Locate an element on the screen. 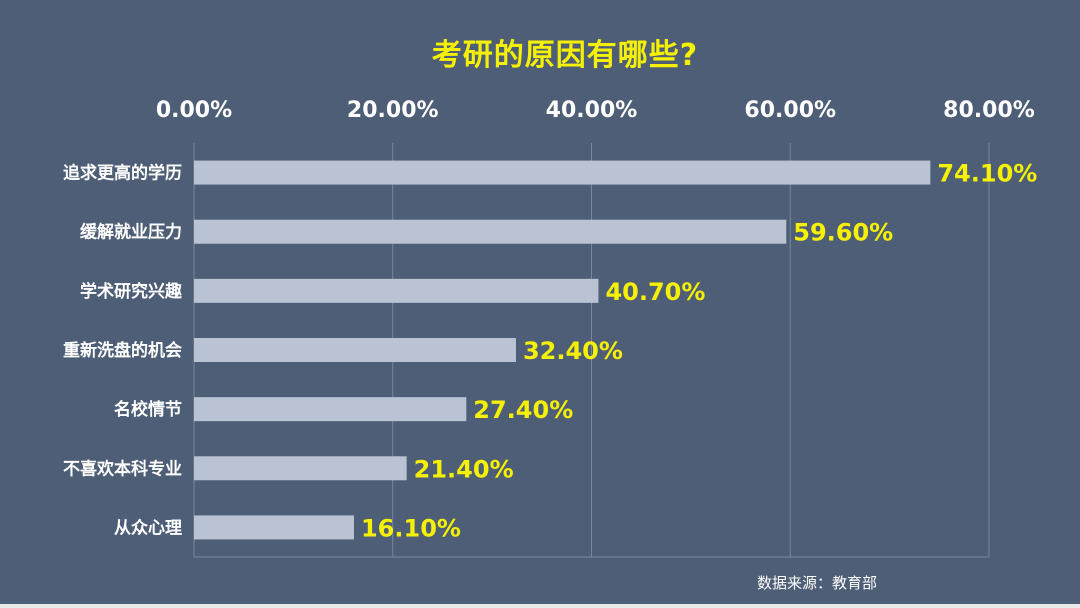  chart-title: 考研的原因有哪些? is located at coordinates (565, 55).